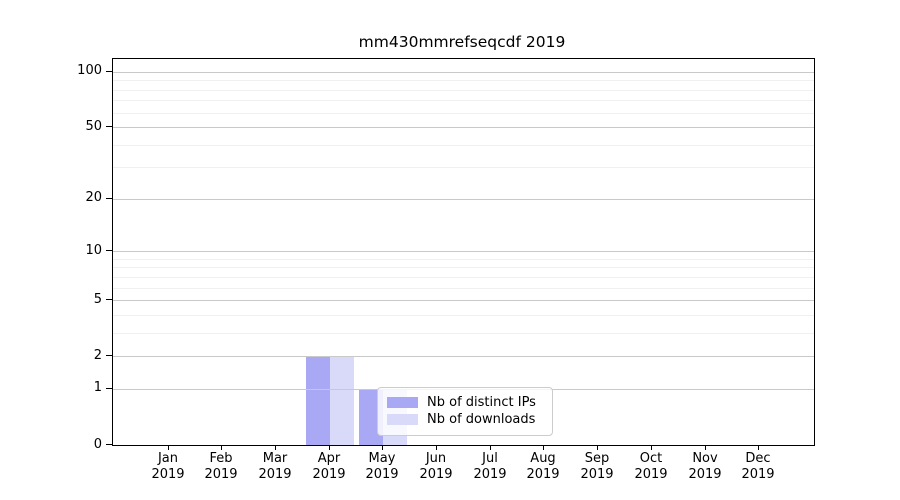  Describe the element at coordinates (597, 466) in the screenshot. I see `x-tick-label-sep: Sep 2019` at that location.